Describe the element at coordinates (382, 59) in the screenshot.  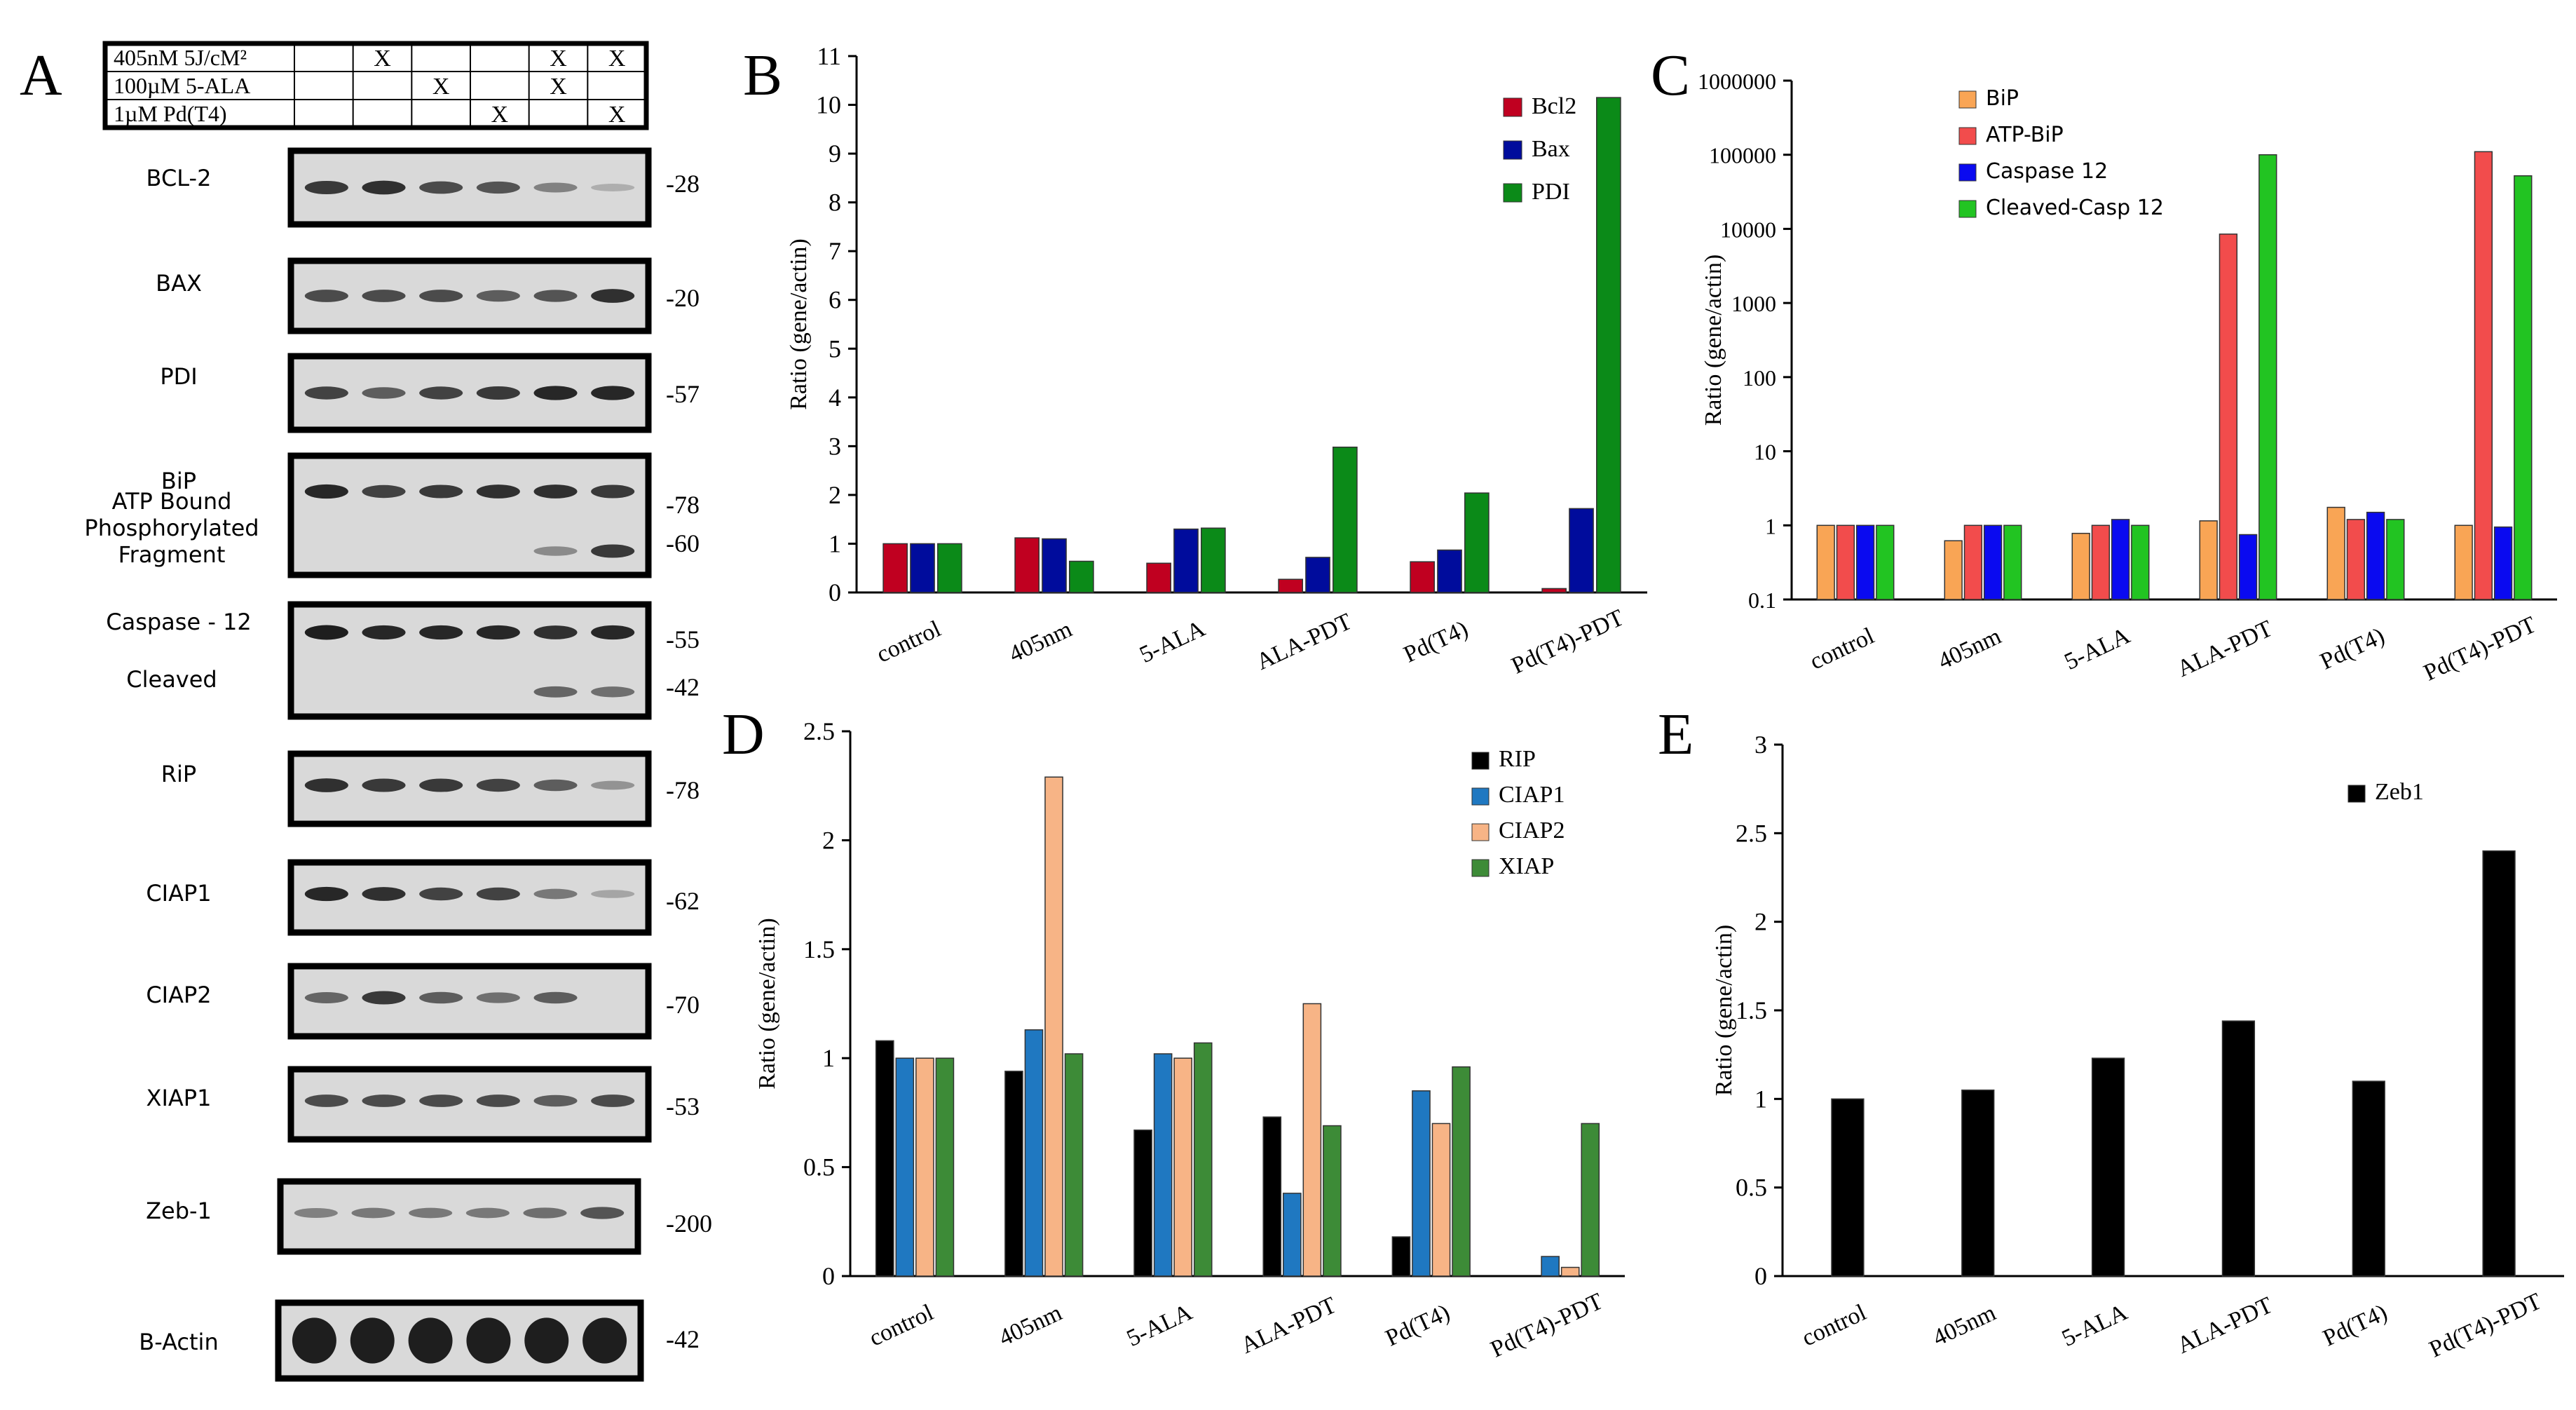
I see `treatment-mark: X` at that location.